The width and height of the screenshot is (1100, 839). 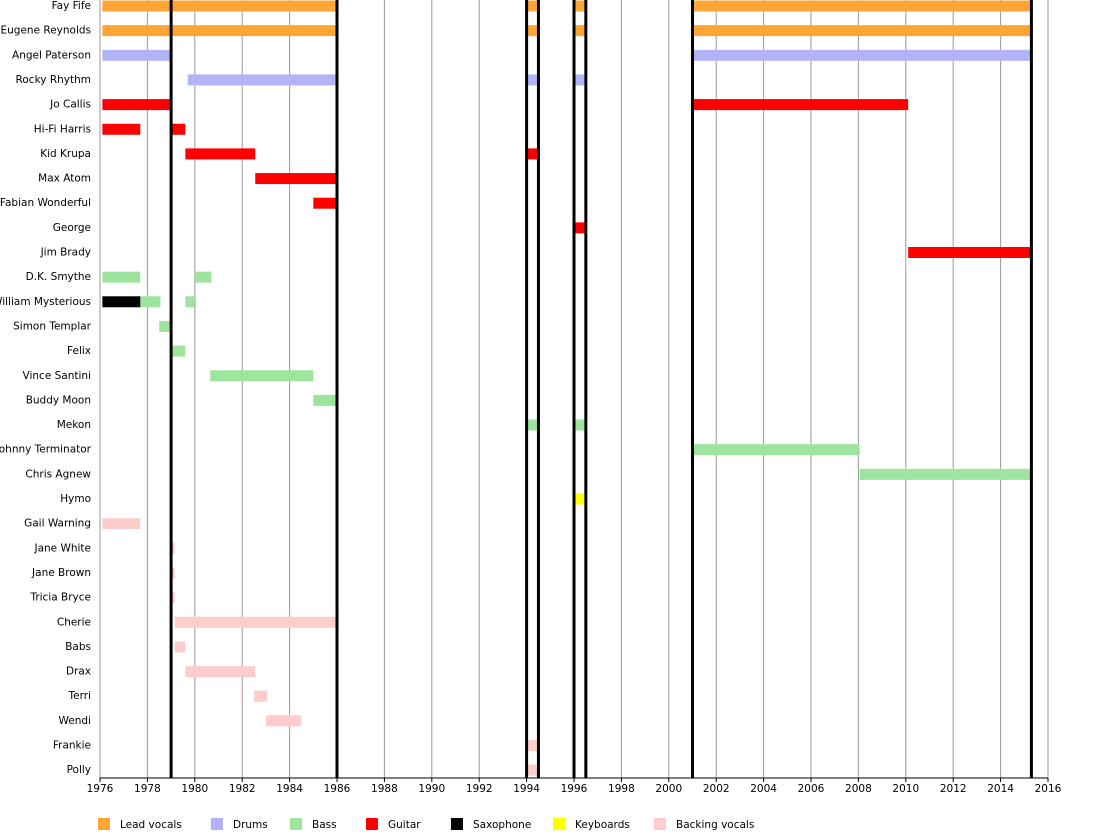 I want to click on member-label: Terri, so click(x=79, y=696).